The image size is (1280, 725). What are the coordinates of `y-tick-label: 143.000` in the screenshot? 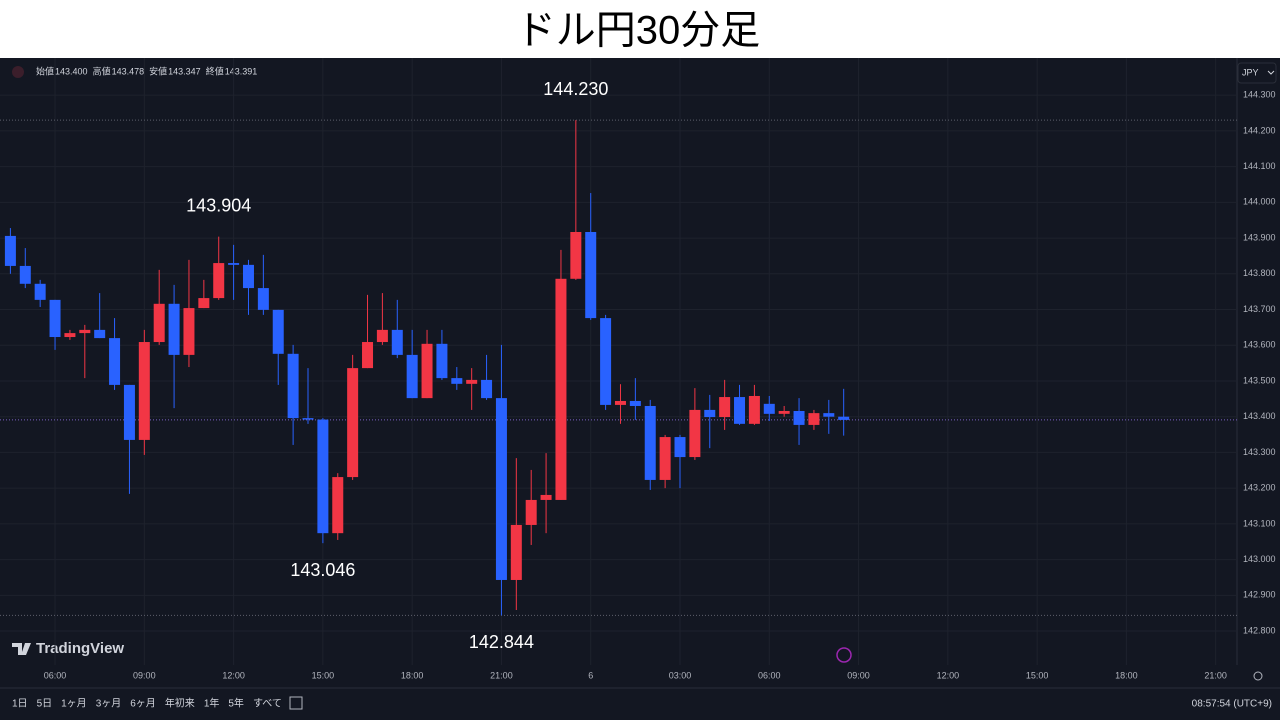 It's located at (1259, 559).